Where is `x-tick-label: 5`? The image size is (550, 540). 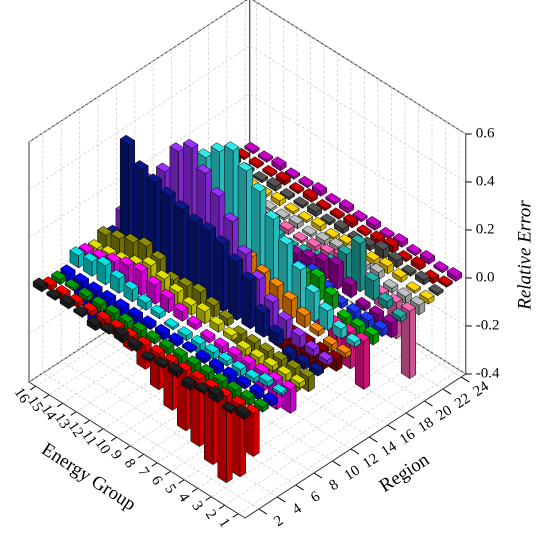 x-tick-label: 5 is located at coordinates (170, 489).